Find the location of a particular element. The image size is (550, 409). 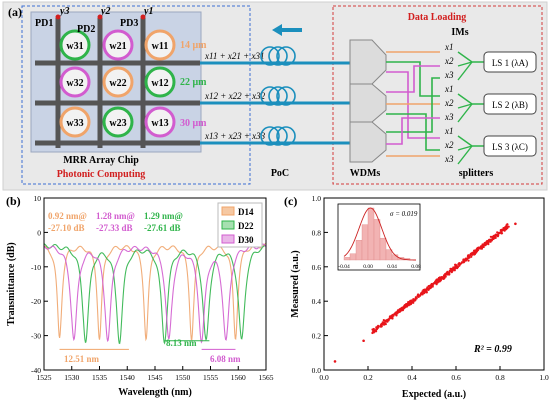

laser-source-label: LS 3 (λC) is located at coordinates (510, 147).